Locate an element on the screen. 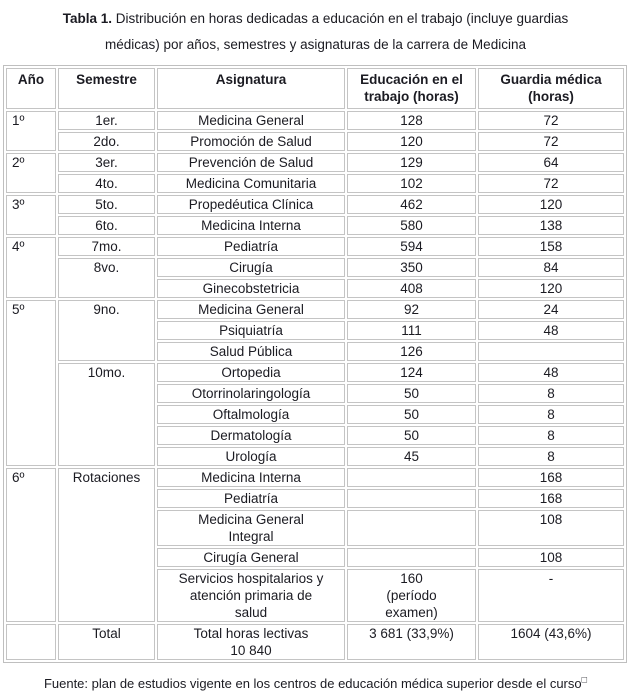 This screenshot has height=700, width=631. cell-semester: 1er. is located at coordinates (106, 120).